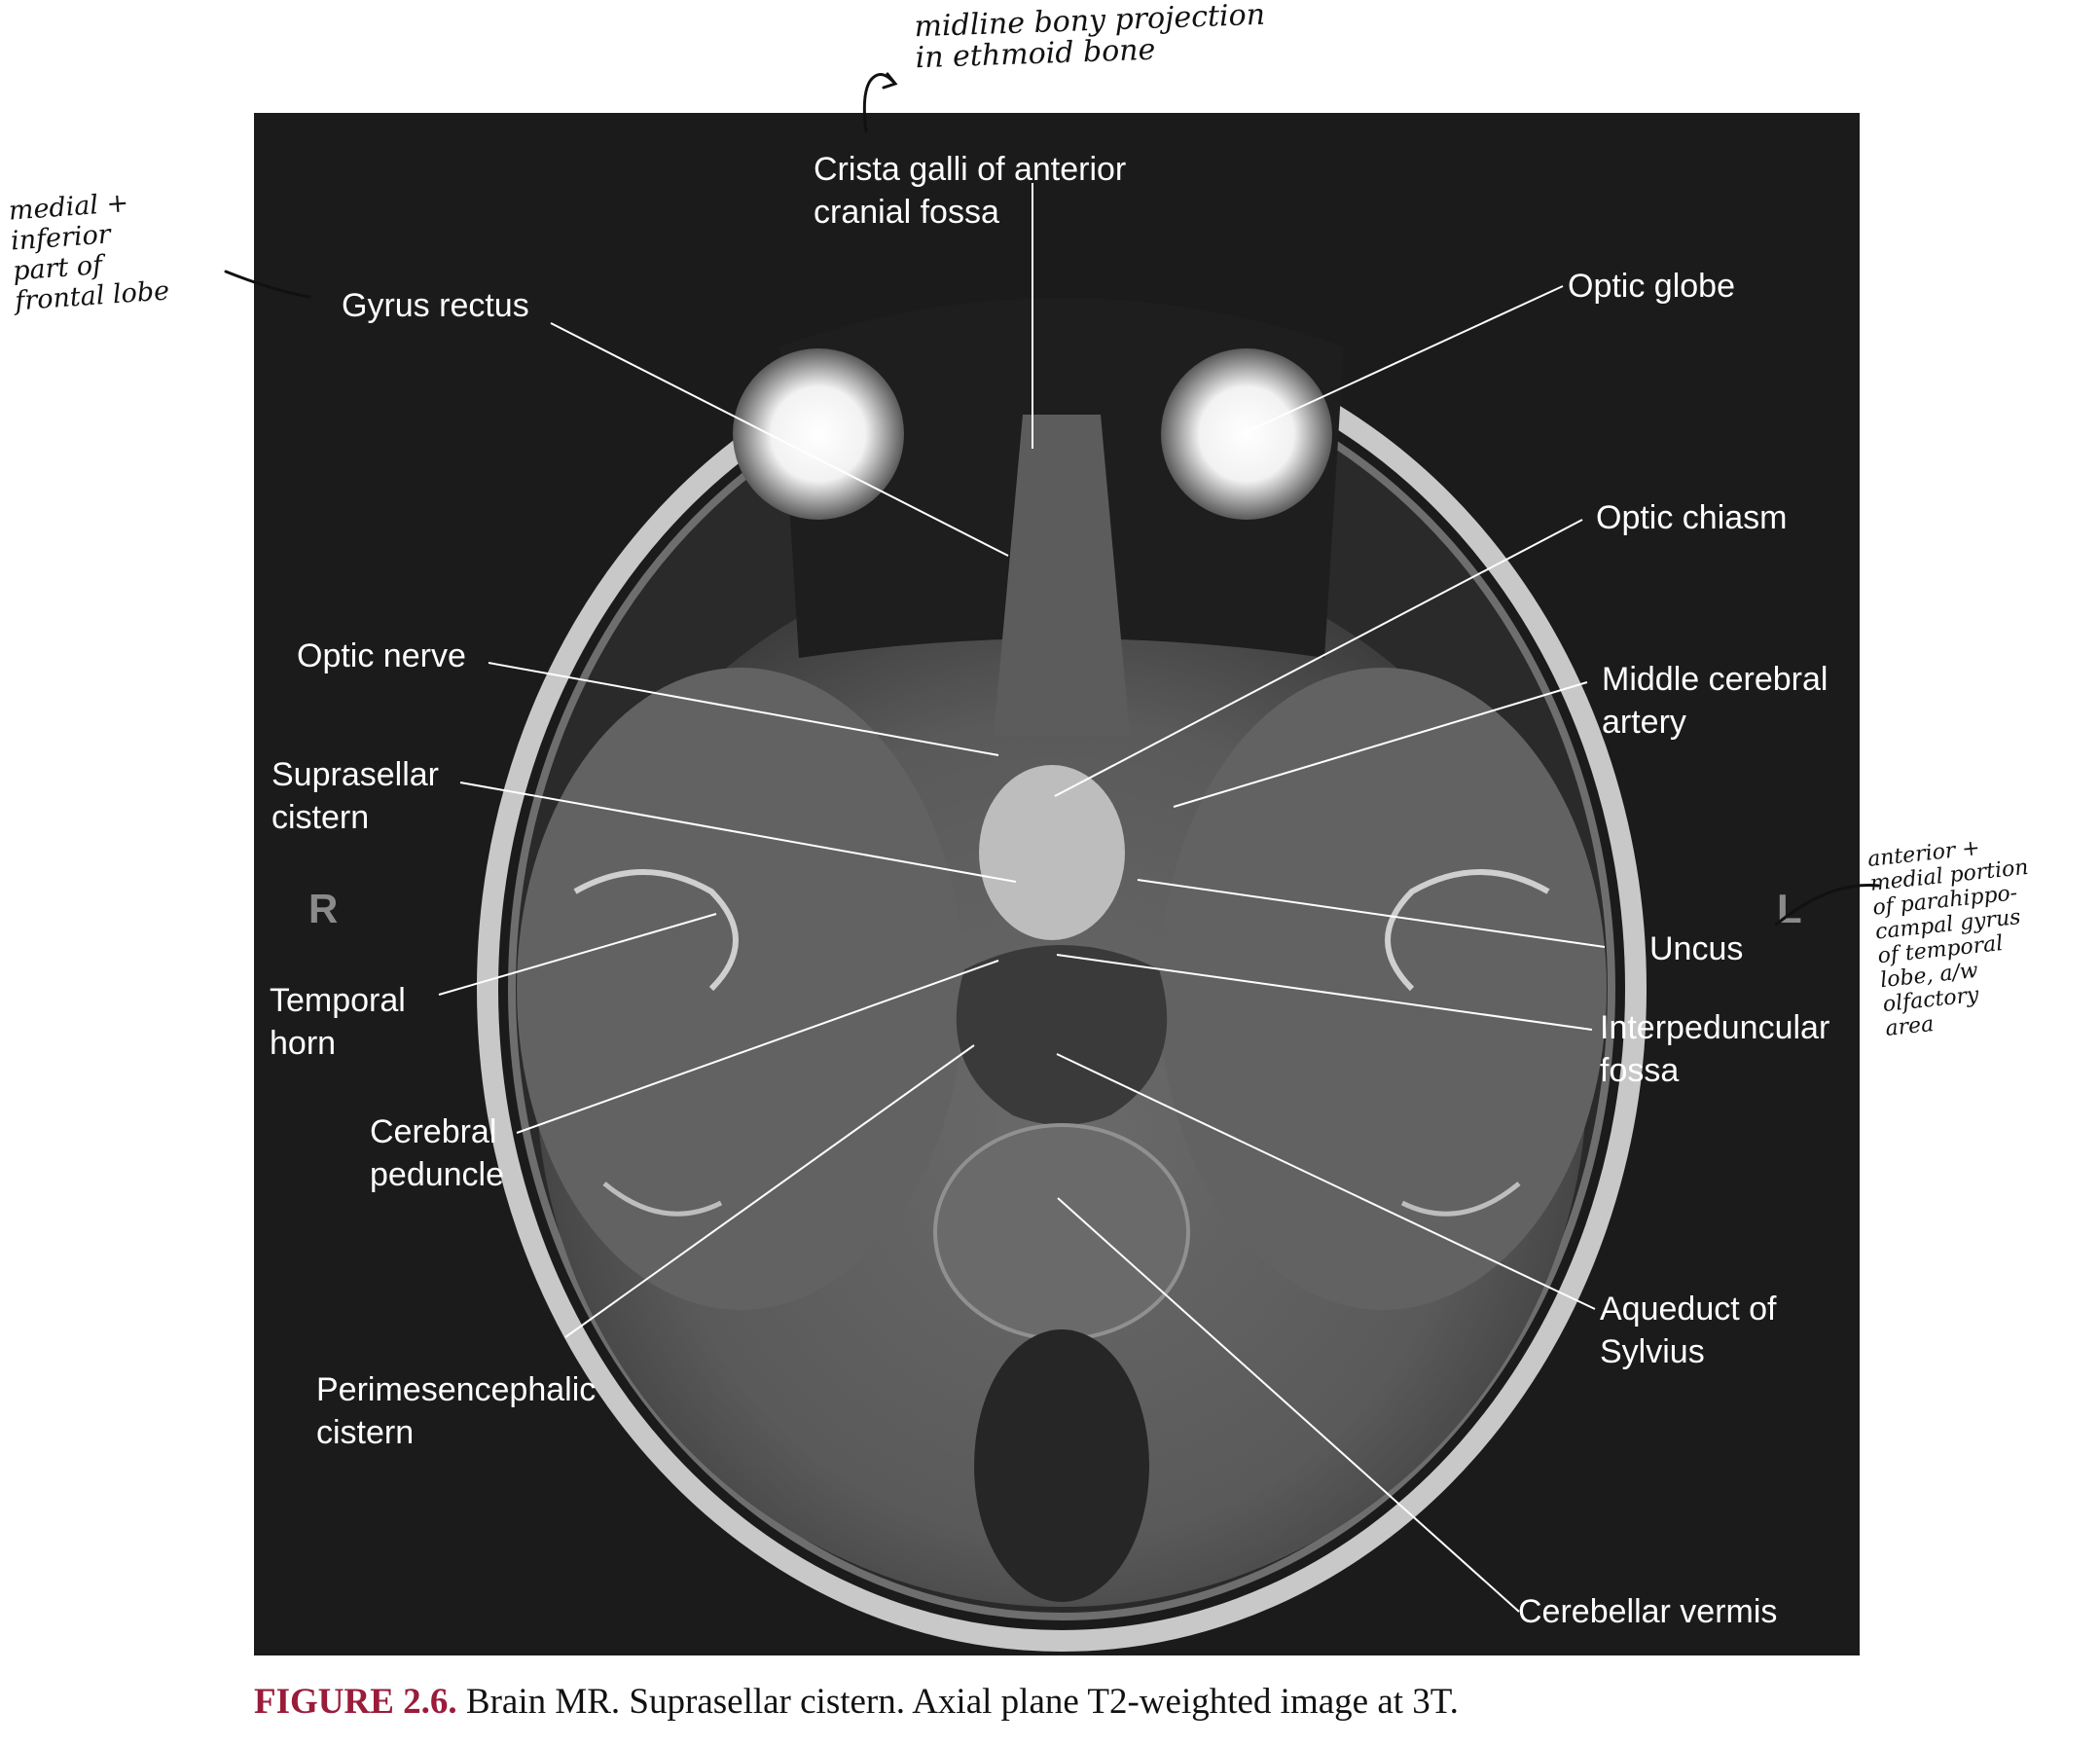  I want to click on label-uncus: Uncus, so click(1696, 948).